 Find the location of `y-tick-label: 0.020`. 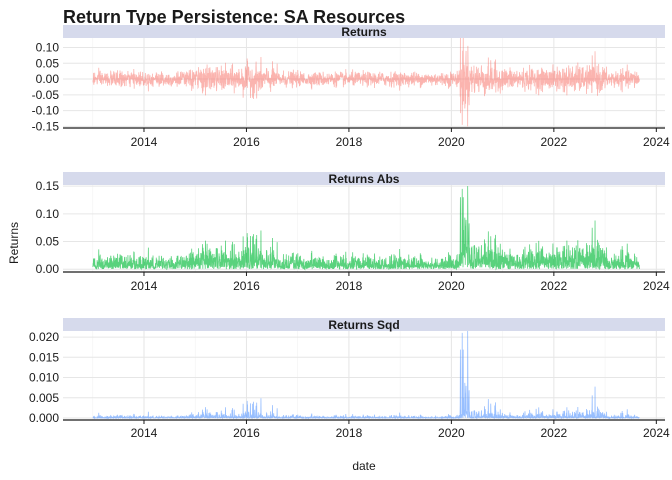

y-tick-label: 0.020 is located at coordinates (44, 337).